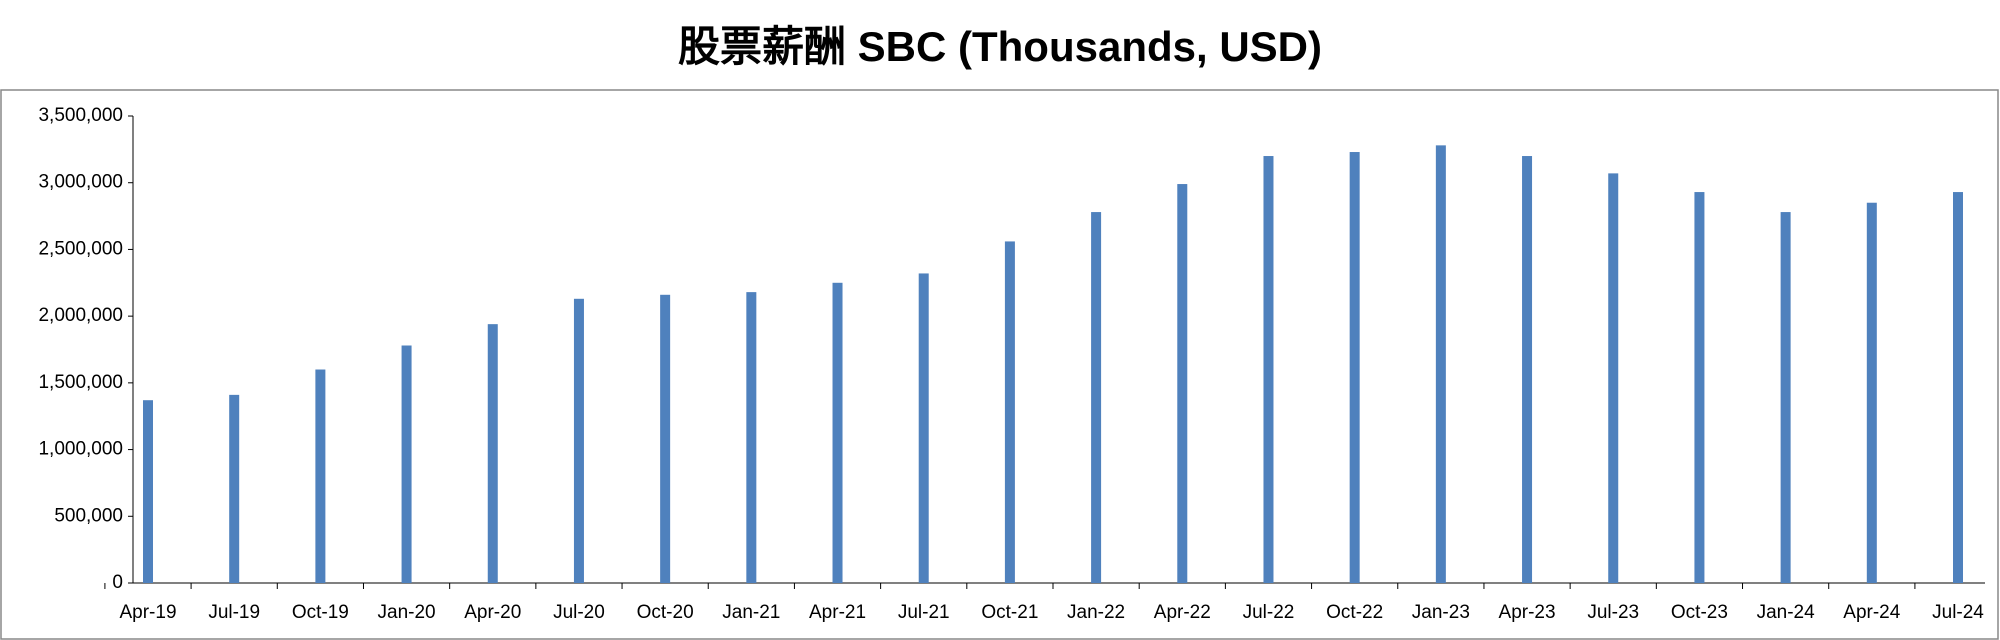  I want to click on x-tick-label: Apr-21, so click(837, 612).